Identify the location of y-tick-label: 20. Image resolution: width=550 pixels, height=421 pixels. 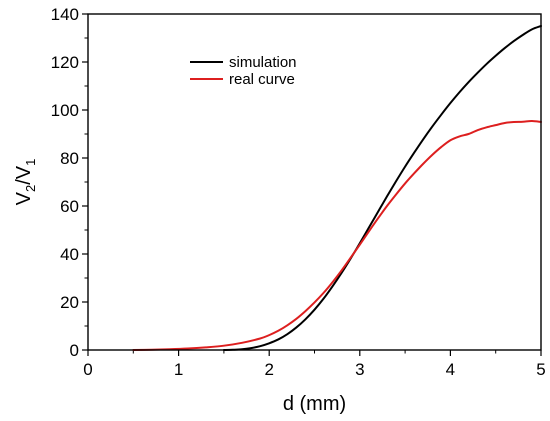
(69, 302).